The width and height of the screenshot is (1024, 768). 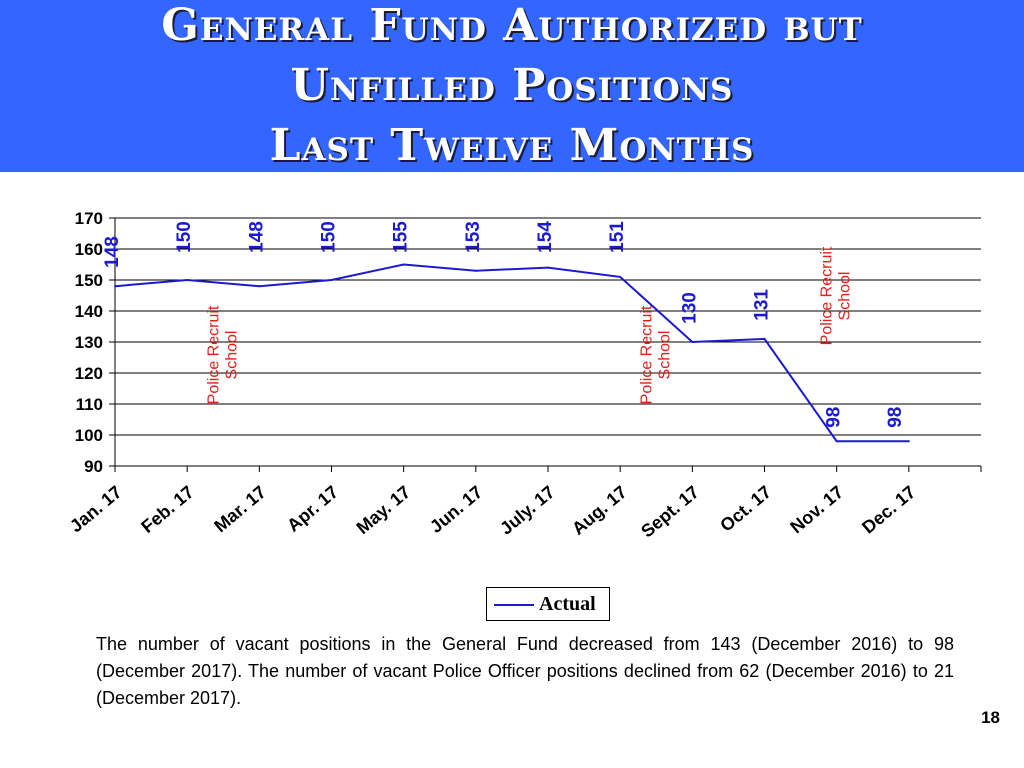 What do you see at coordinates (89, 404) in the screenshot?
I see `y-tick-label: 110` at bounding box center [89, 404].